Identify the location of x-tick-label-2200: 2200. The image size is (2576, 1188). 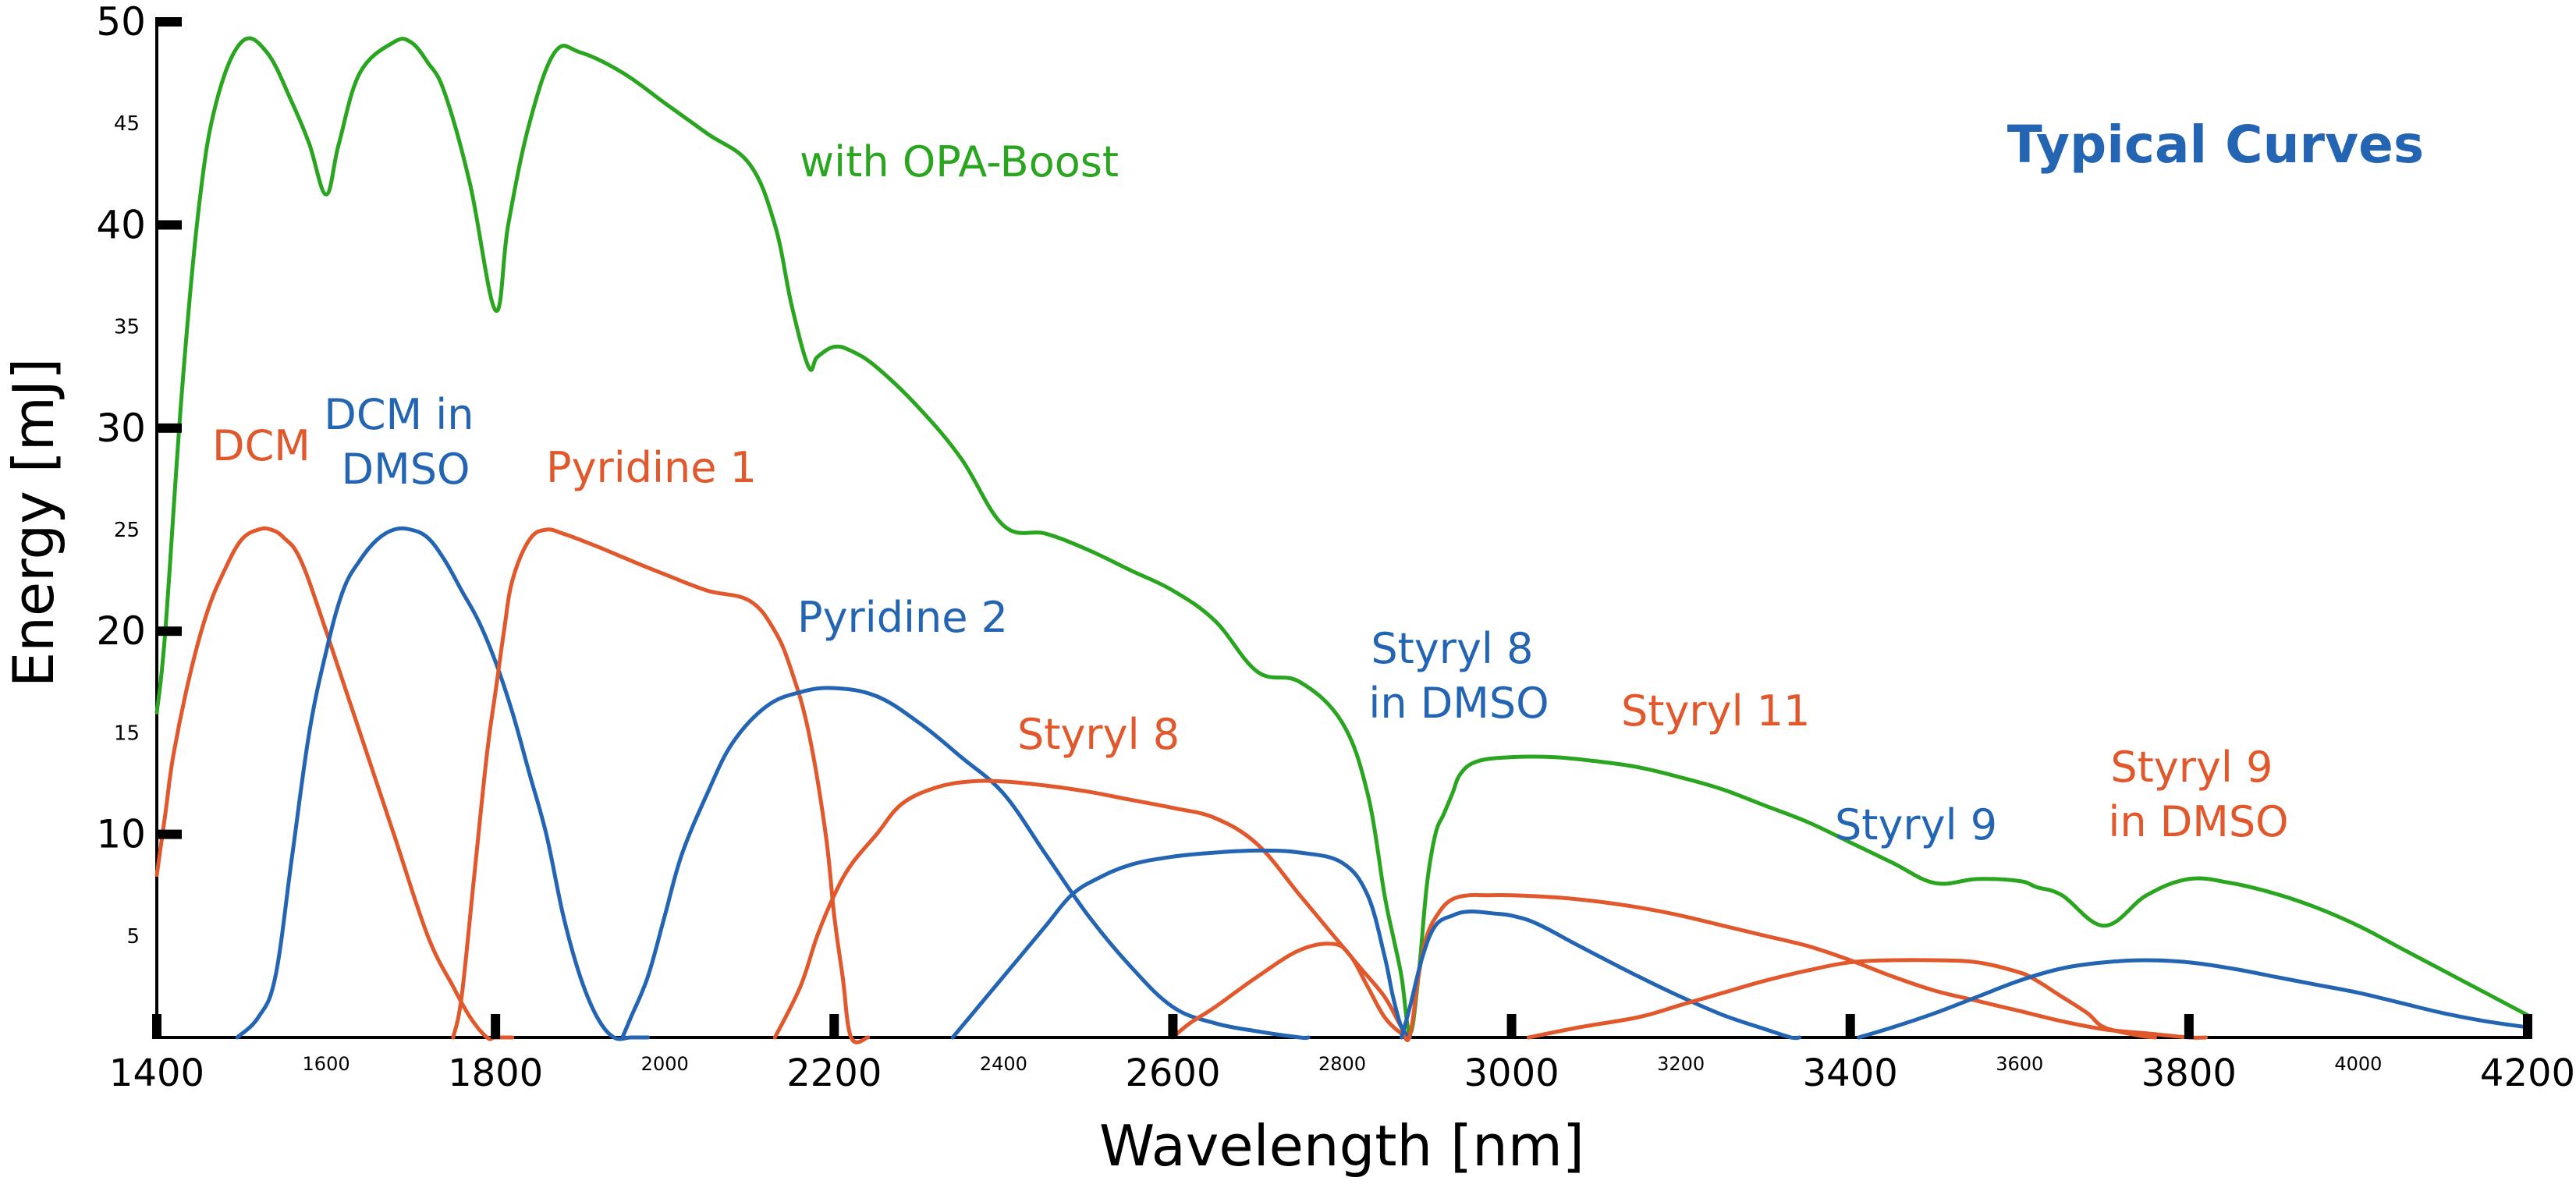
(834, 1073).